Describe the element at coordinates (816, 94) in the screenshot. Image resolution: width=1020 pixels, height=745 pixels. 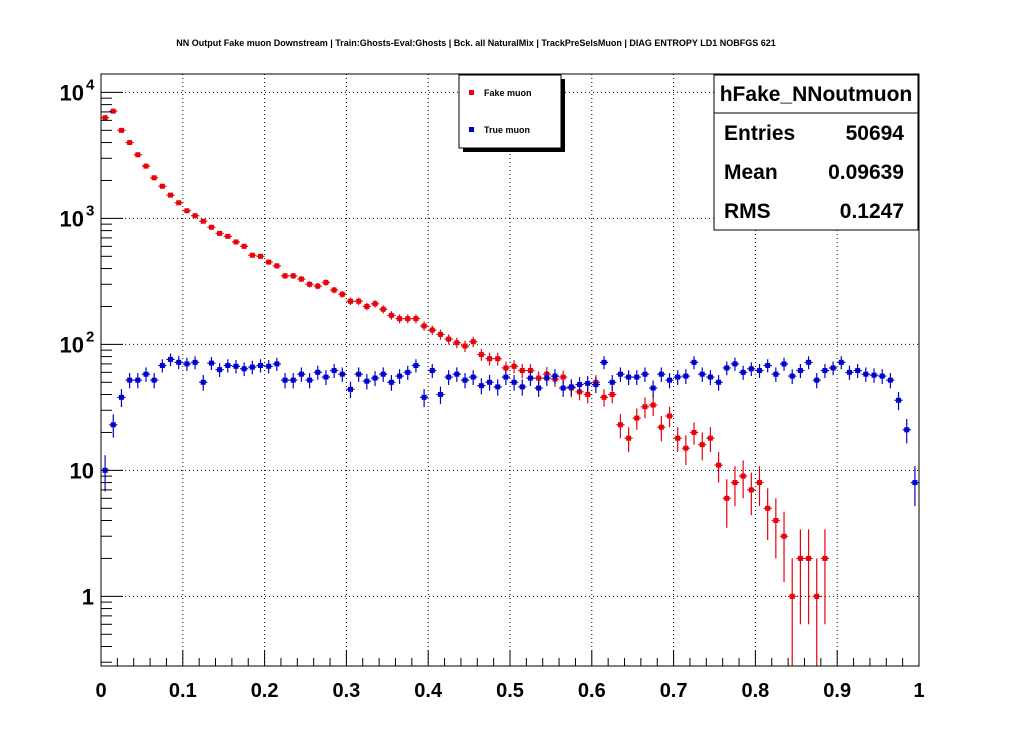
I see `stats-histogram-name: hFake_NNoutmuon` at that location.